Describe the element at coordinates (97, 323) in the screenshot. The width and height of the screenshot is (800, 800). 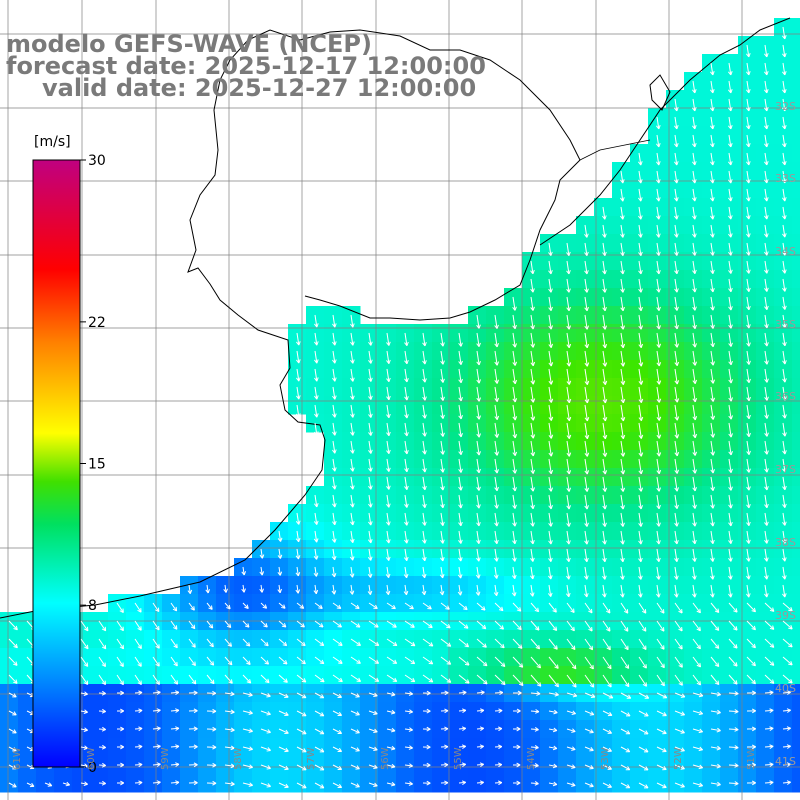
I see `colorbar-tick-label: 22` at that location.